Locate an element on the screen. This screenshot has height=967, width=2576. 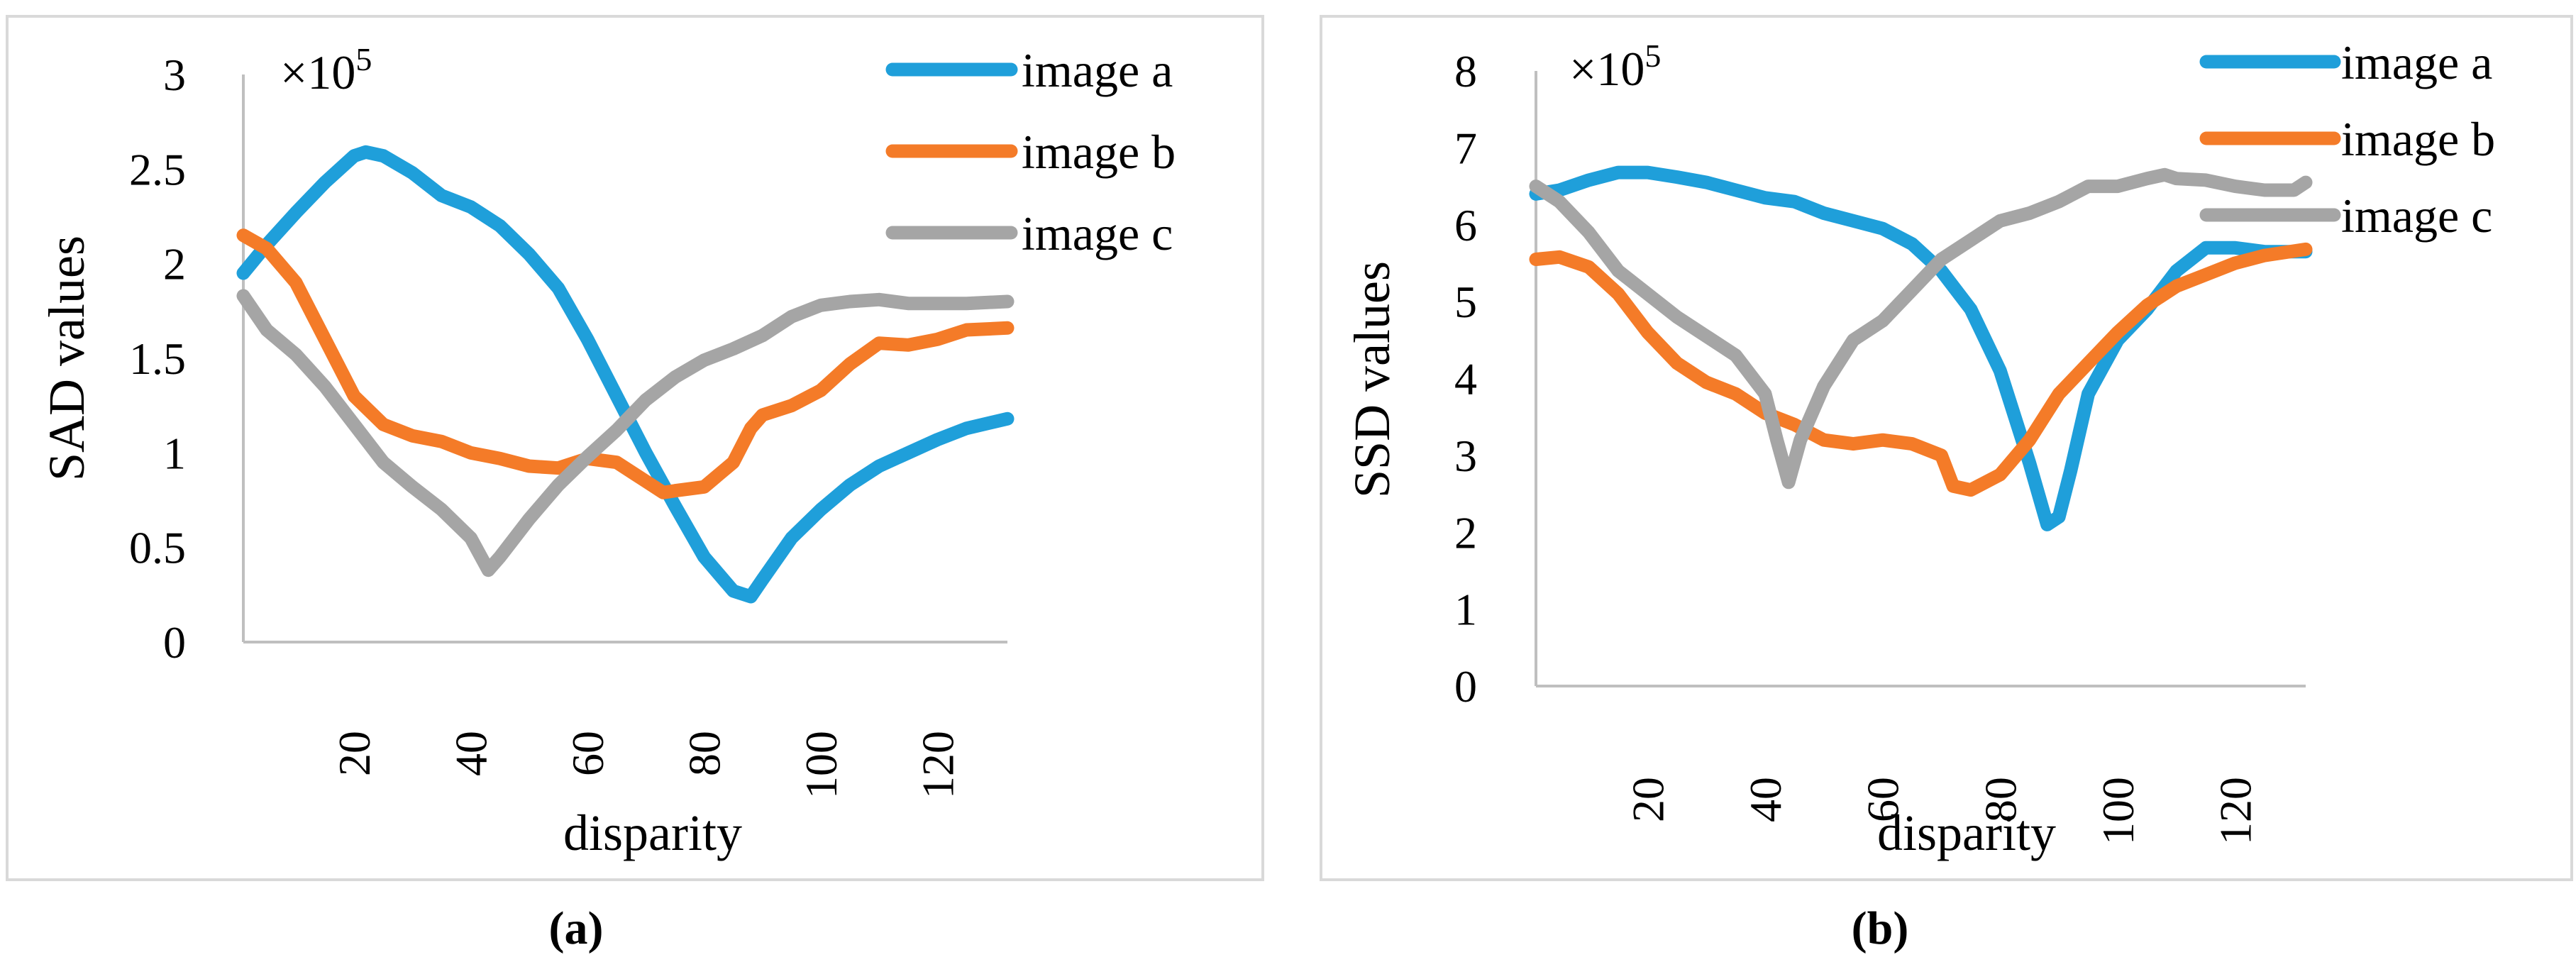
panel-a-legend-label-image-b: image b is located at coordinates (1099, 152).